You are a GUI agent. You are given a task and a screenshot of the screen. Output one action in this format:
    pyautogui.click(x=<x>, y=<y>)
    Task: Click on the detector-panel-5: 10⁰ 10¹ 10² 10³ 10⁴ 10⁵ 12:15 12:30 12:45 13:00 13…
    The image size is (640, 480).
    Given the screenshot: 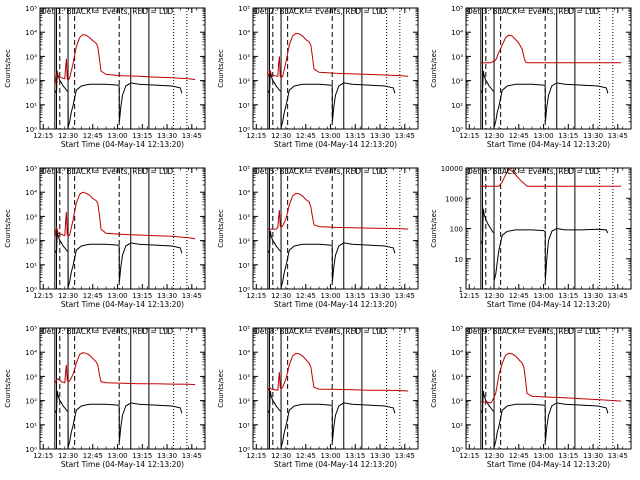 What is the action you would take?
    pyautogui.click(x=318, y=237)
    